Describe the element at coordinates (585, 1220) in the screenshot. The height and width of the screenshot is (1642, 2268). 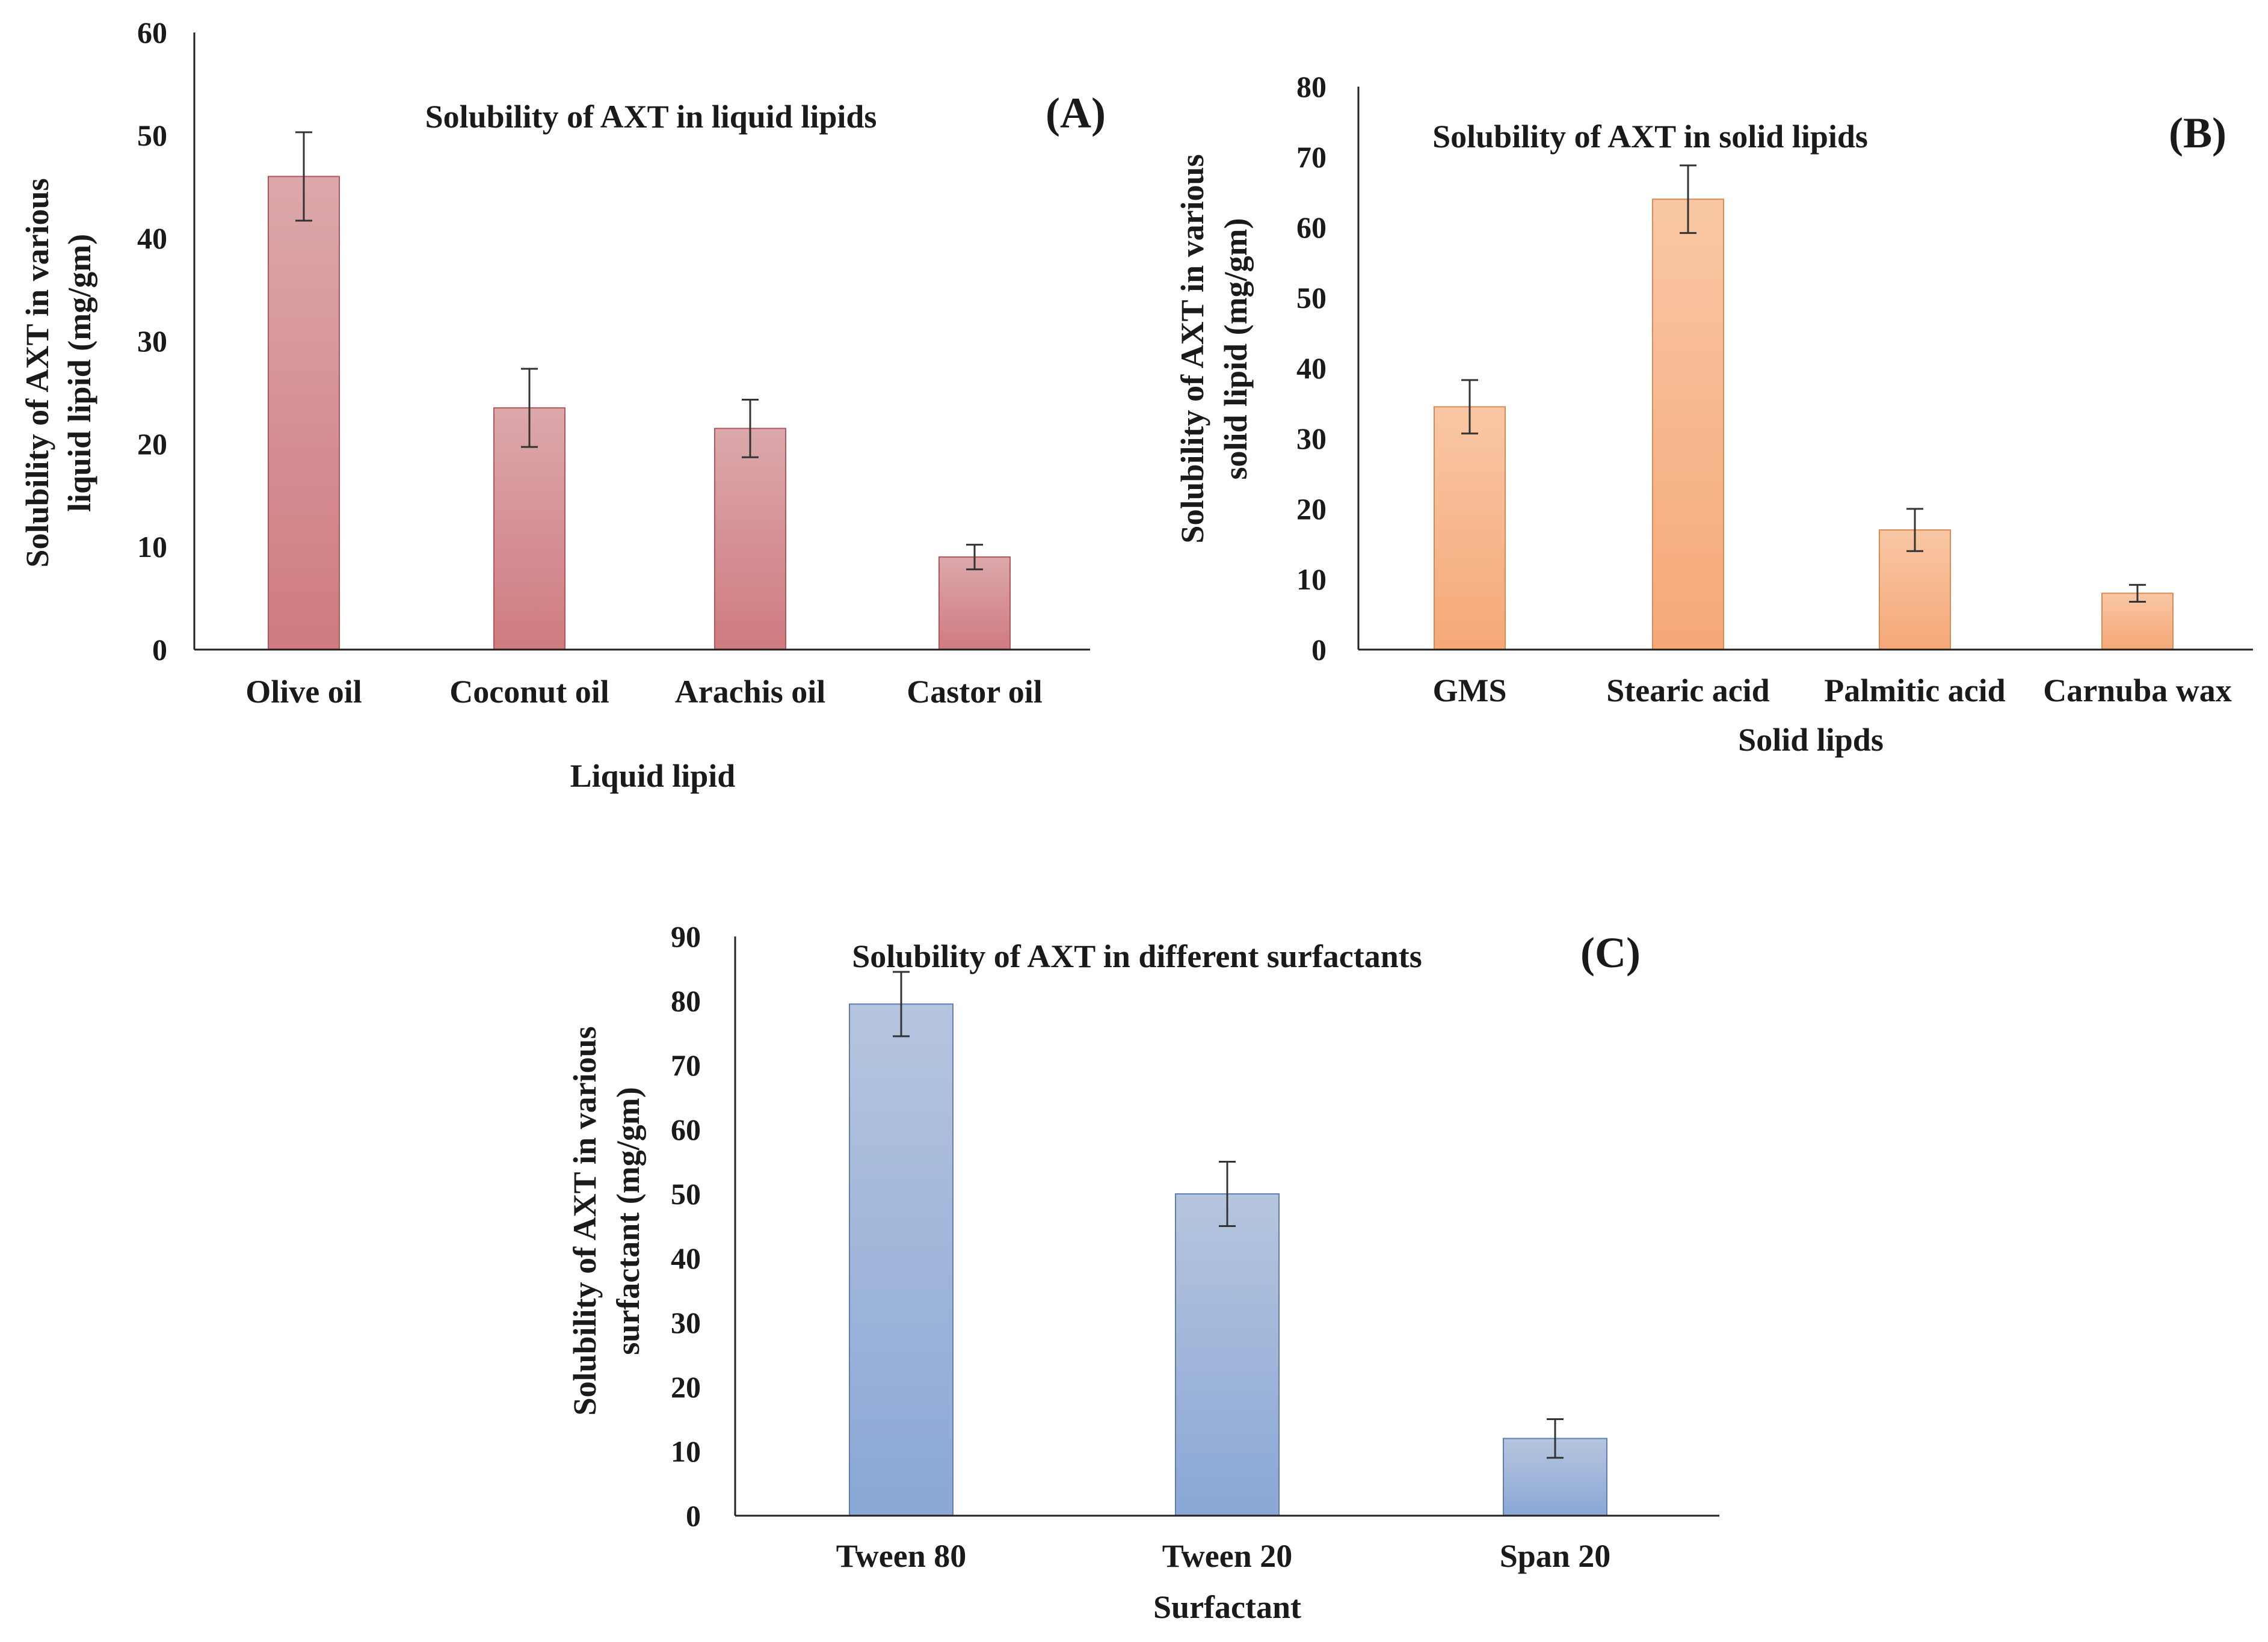
I see `chart-c-ylabel-line-1: Solubility of AXT in various` at that location.